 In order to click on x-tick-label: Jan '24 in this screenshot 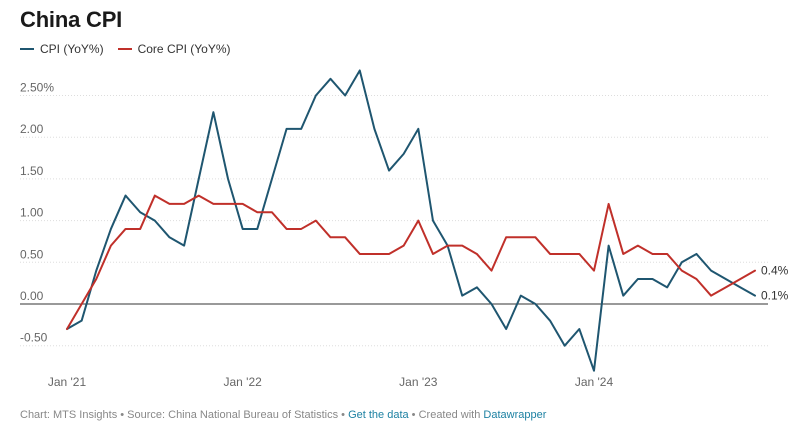, I will do `click(594, 382)`.